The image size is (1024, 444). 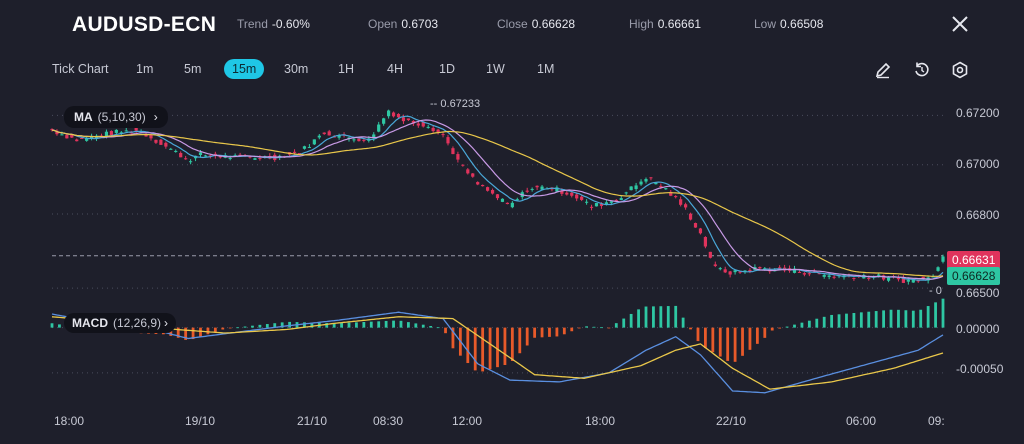 I want to click on low-value: 0.66508, so click(x=802, y=24).